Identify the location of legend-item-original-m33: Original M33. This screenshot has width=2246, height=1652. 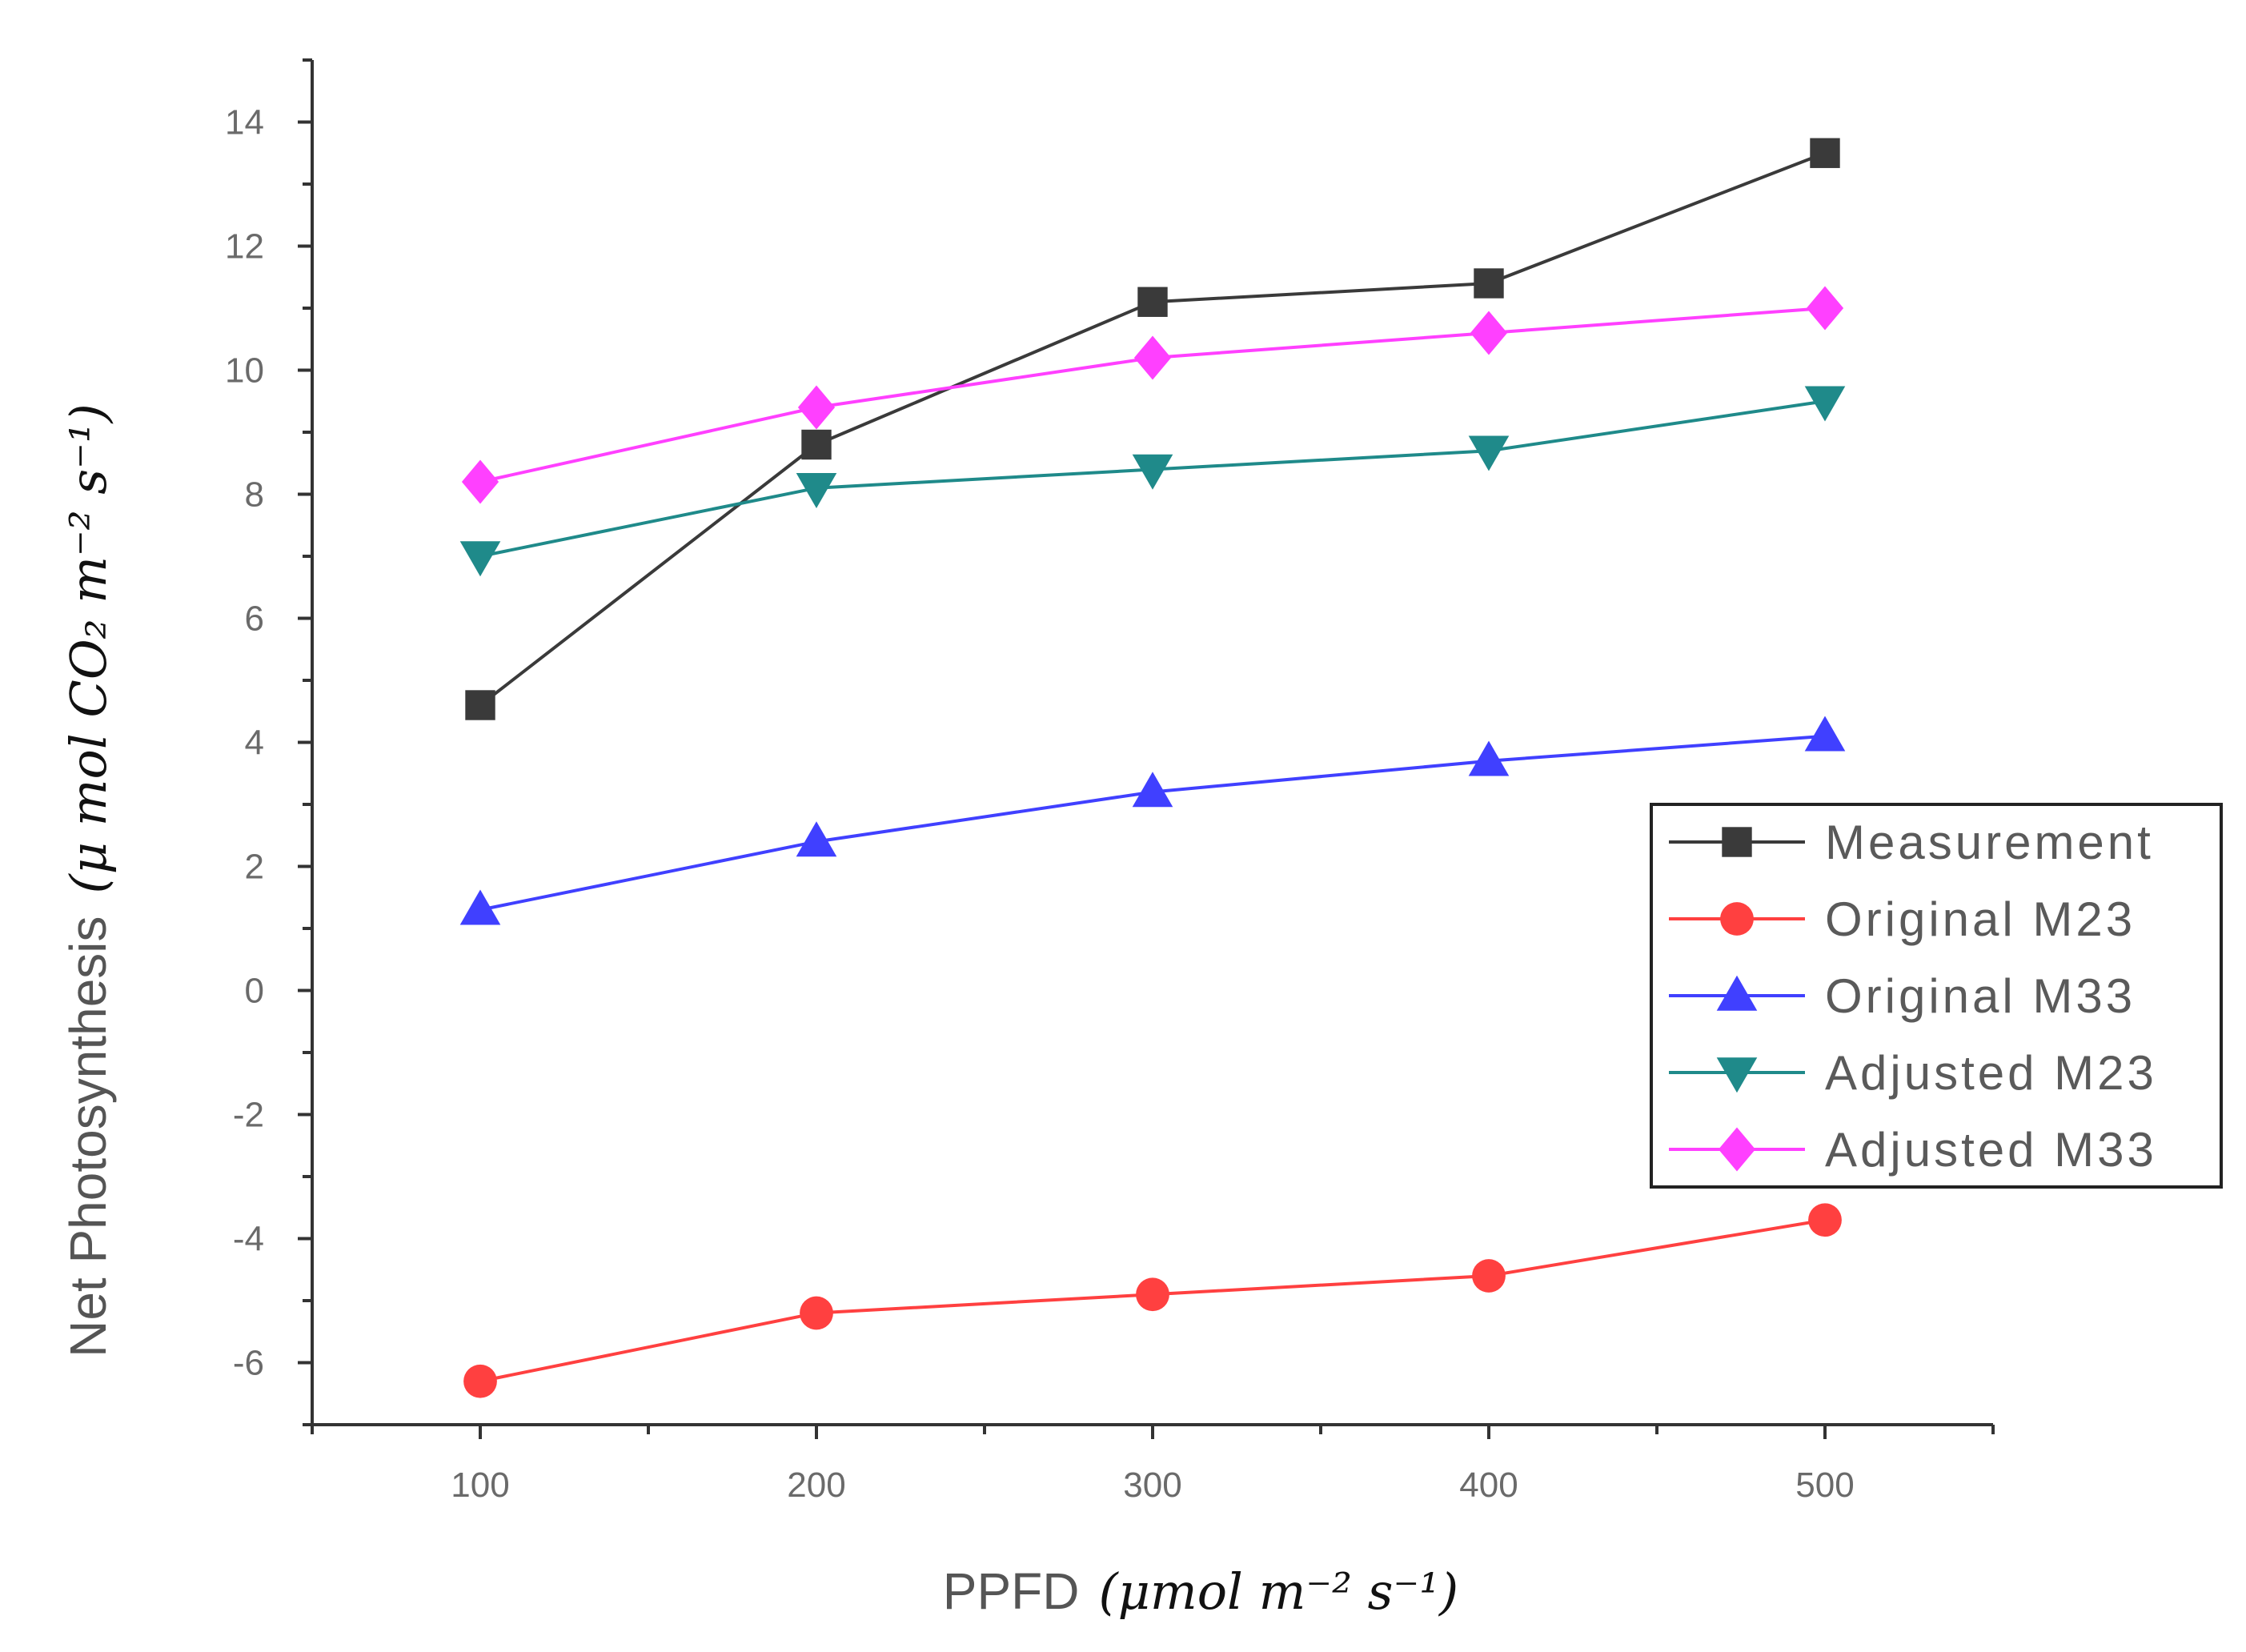
(1902, 996).